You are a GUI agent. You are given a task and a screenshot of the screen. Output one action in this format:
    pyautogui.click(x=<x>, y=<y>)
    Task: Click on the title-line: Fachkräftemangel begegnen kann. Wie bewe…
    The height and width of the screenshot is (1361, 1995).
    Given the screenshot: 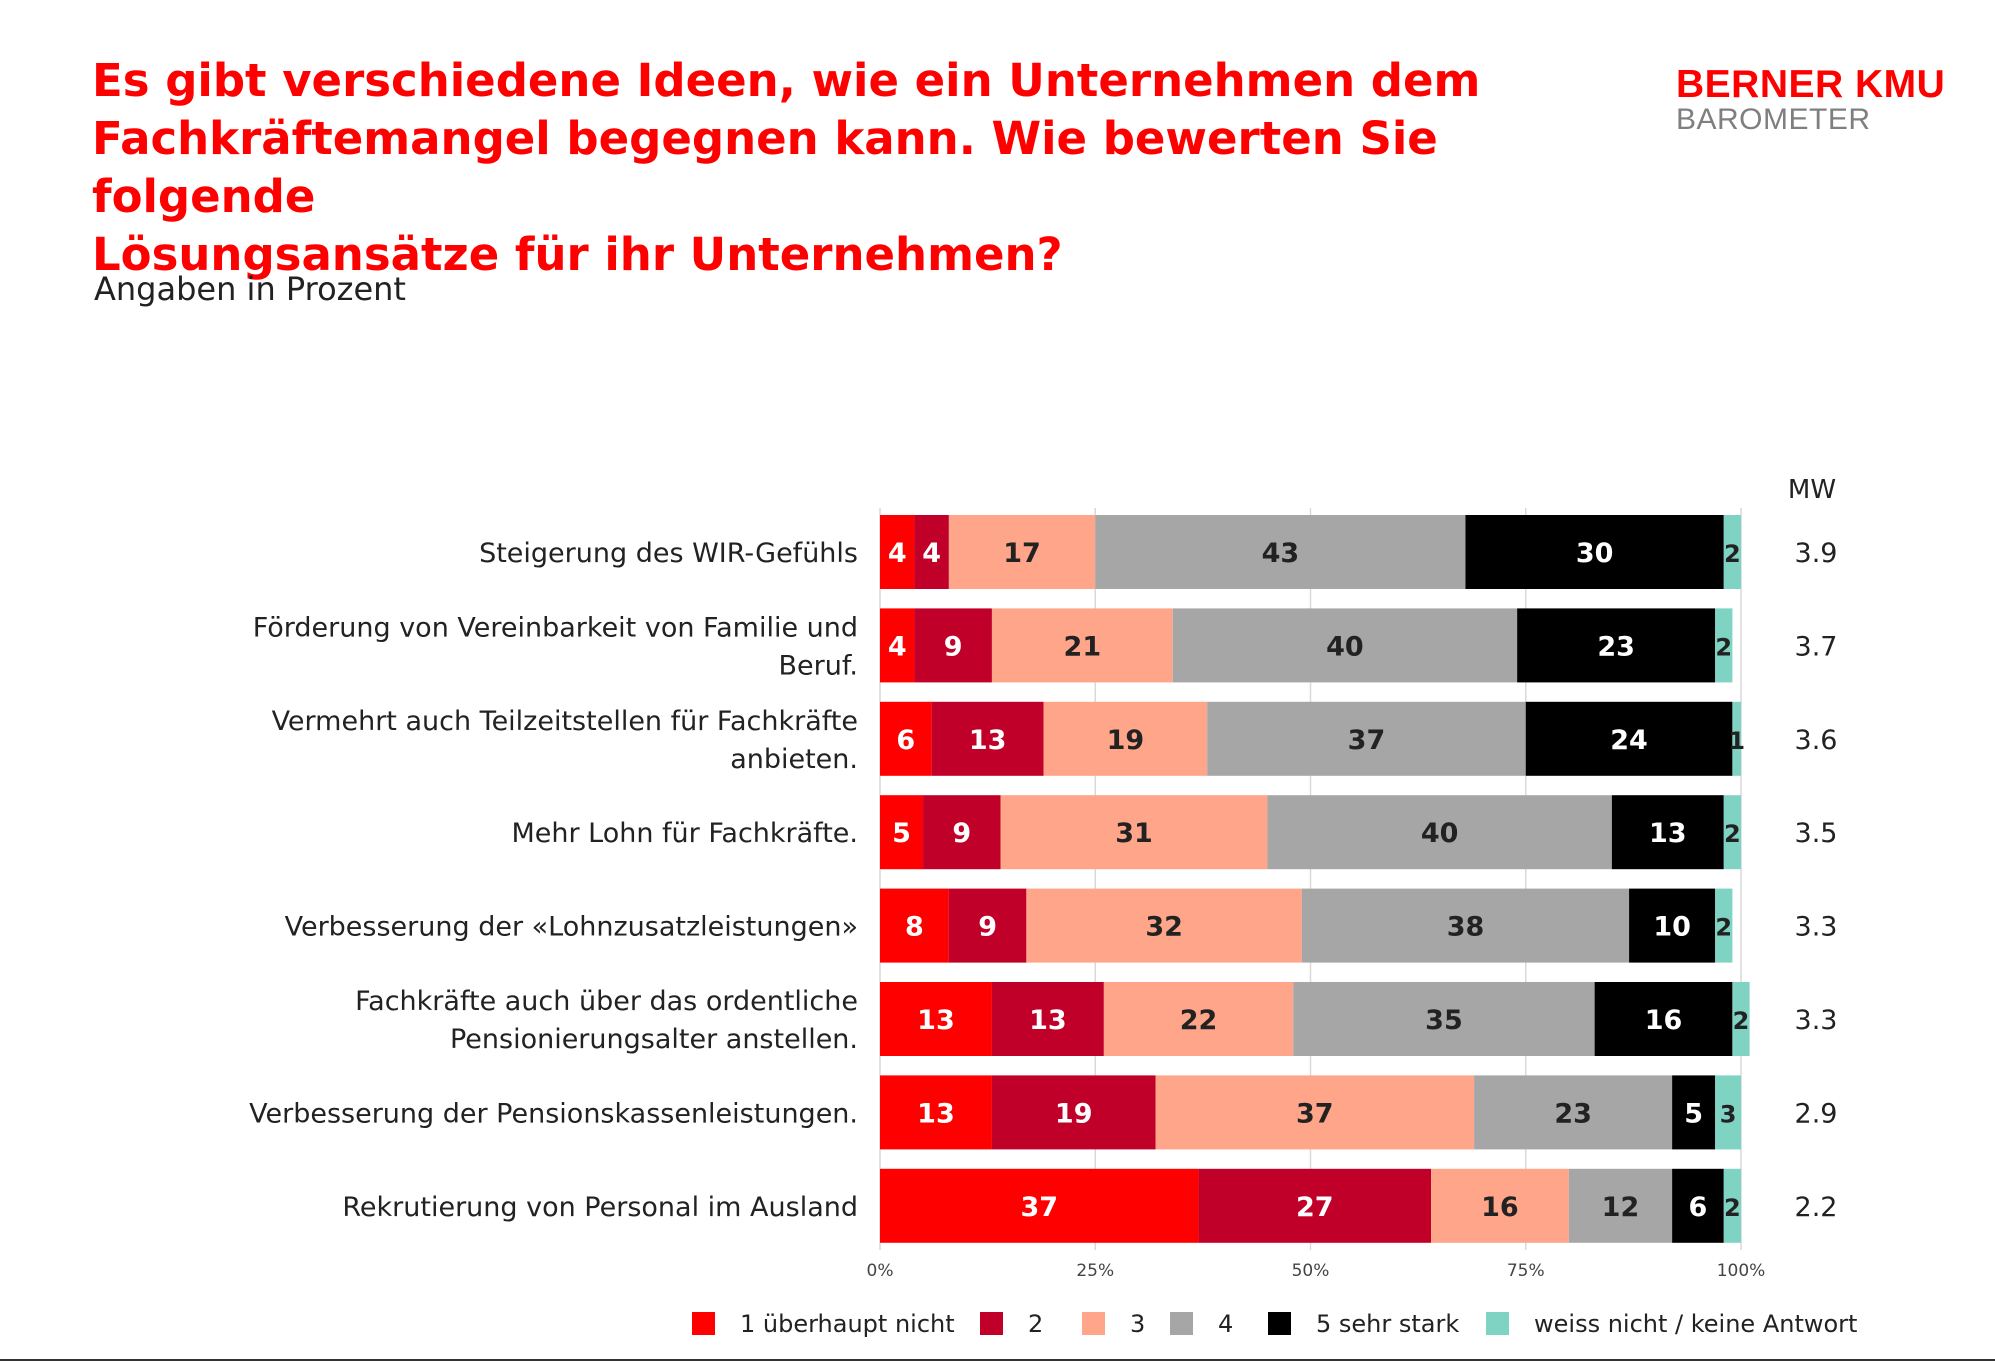 What is the action you would take?
    pyautogui.click(x=765, y=167)
    